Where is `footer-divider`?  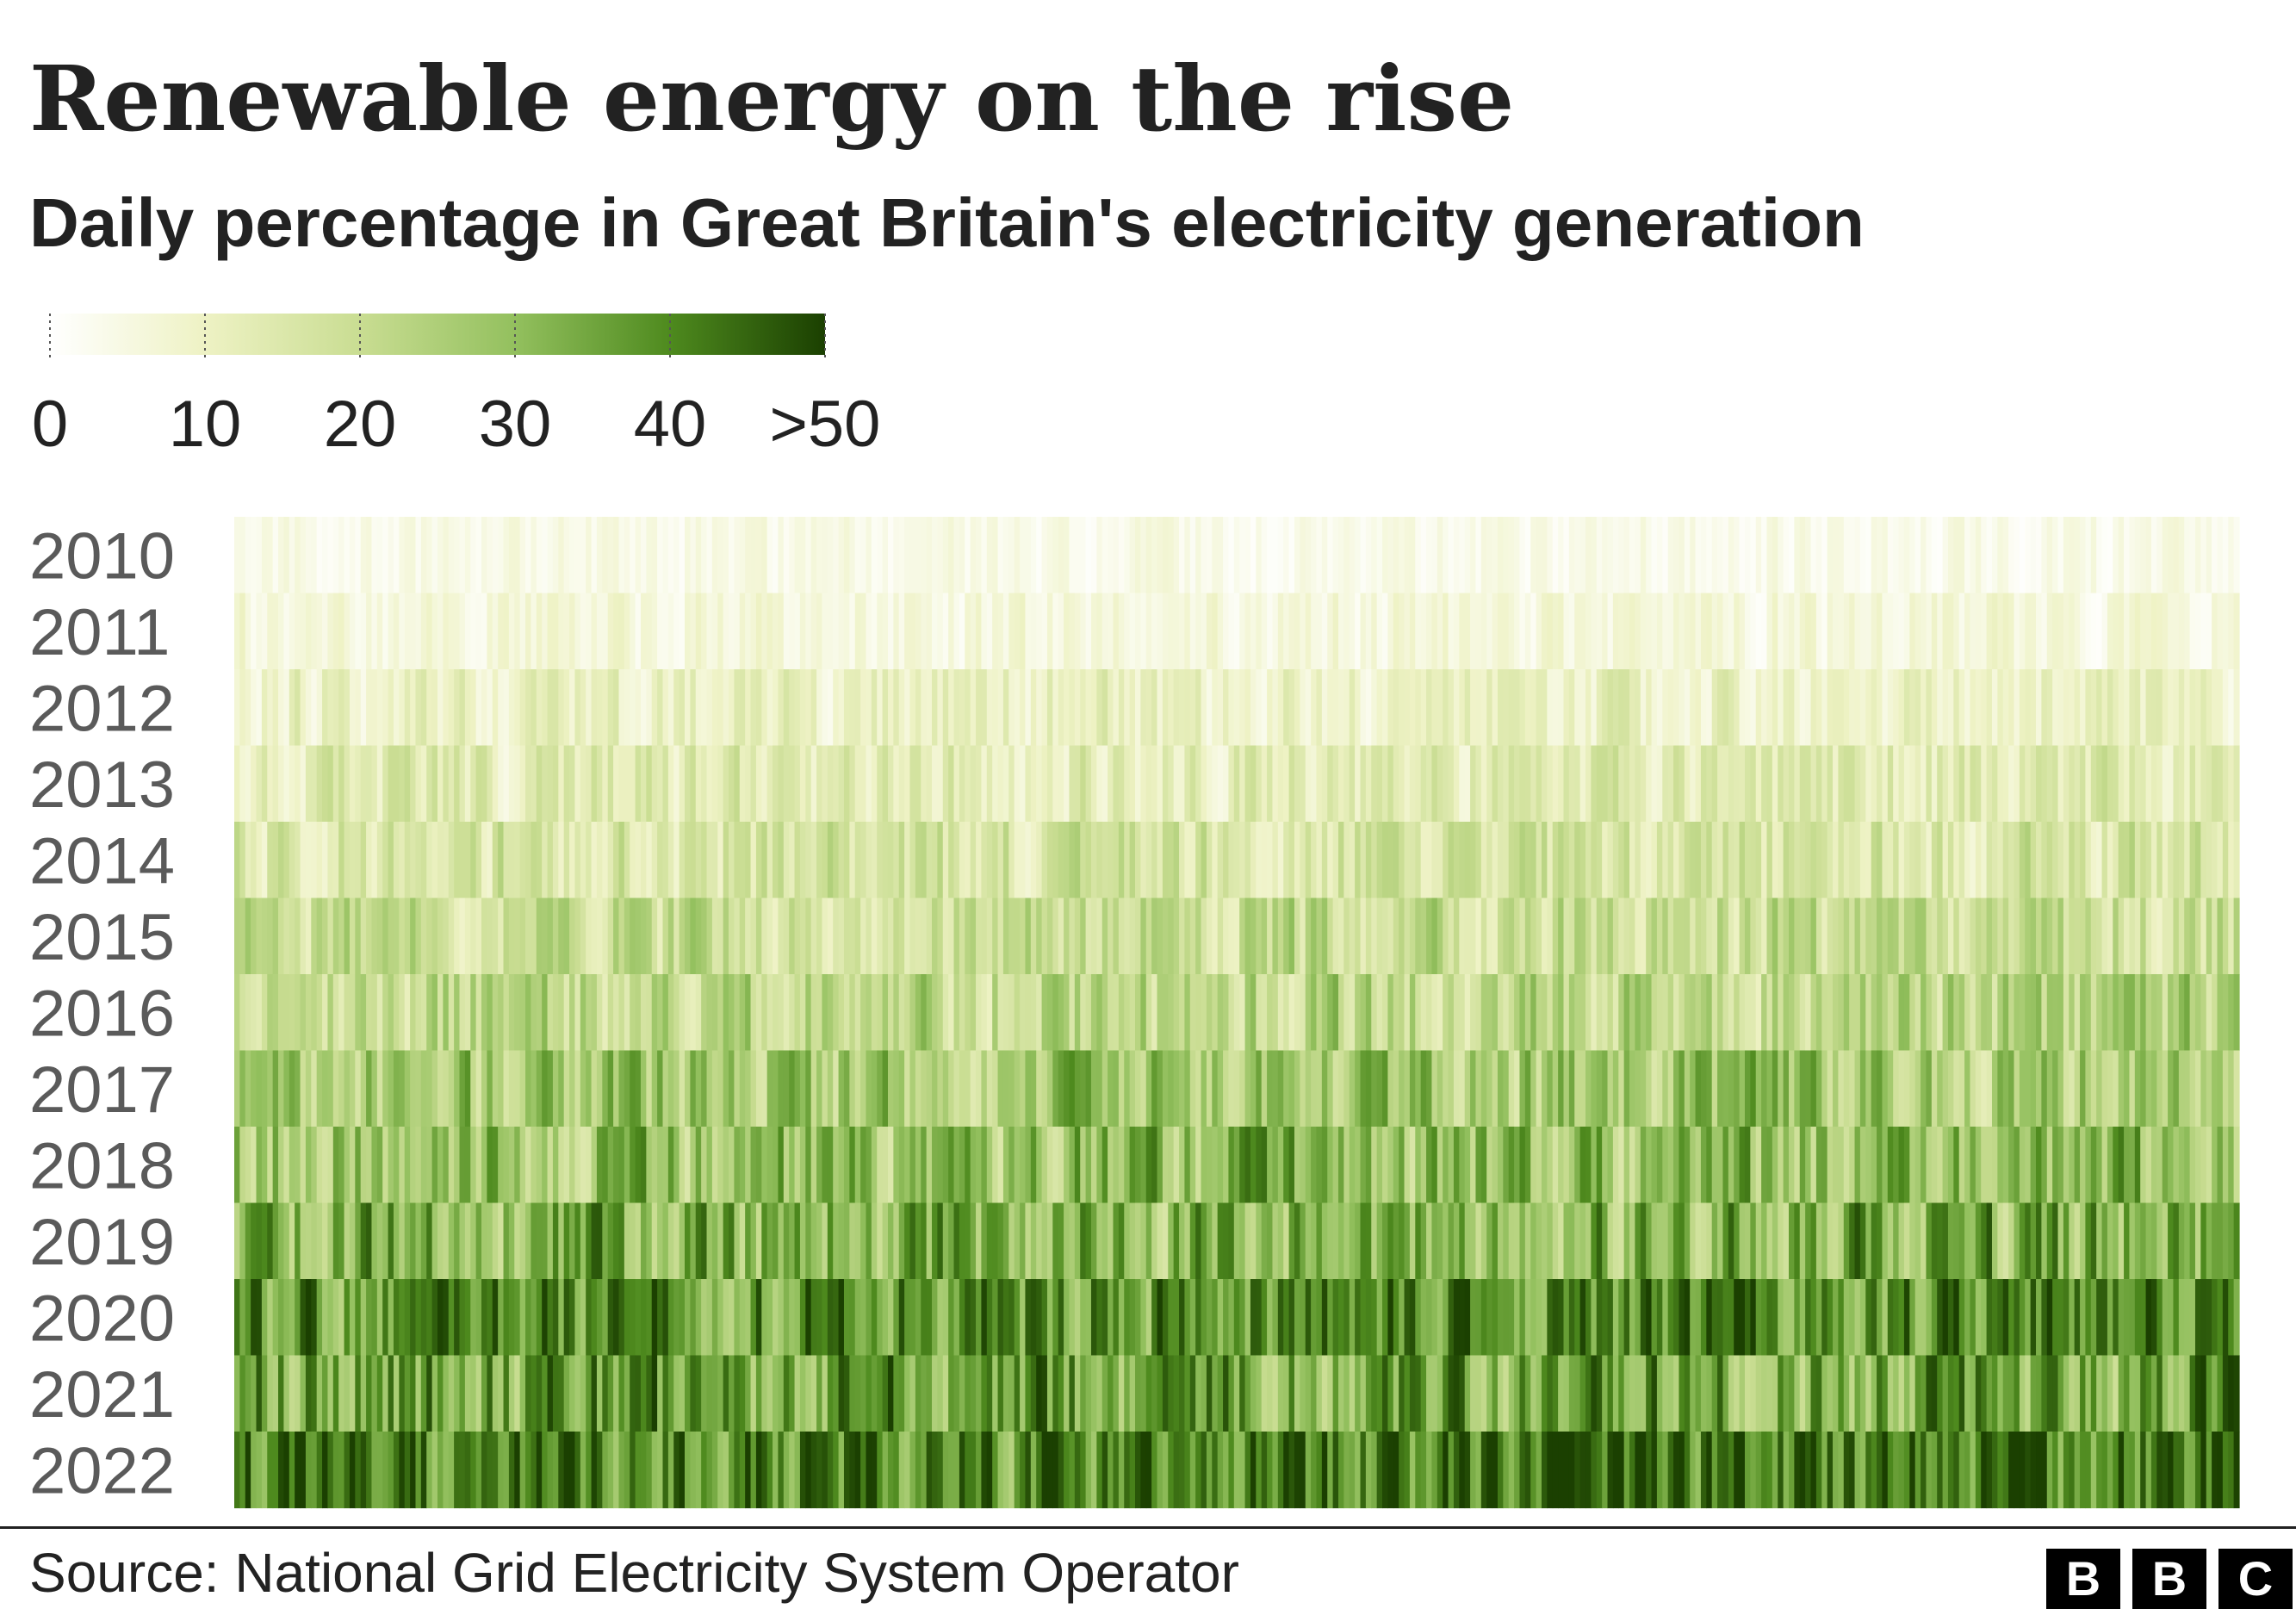
footer-divider is located at coordinates (1148, 1527).